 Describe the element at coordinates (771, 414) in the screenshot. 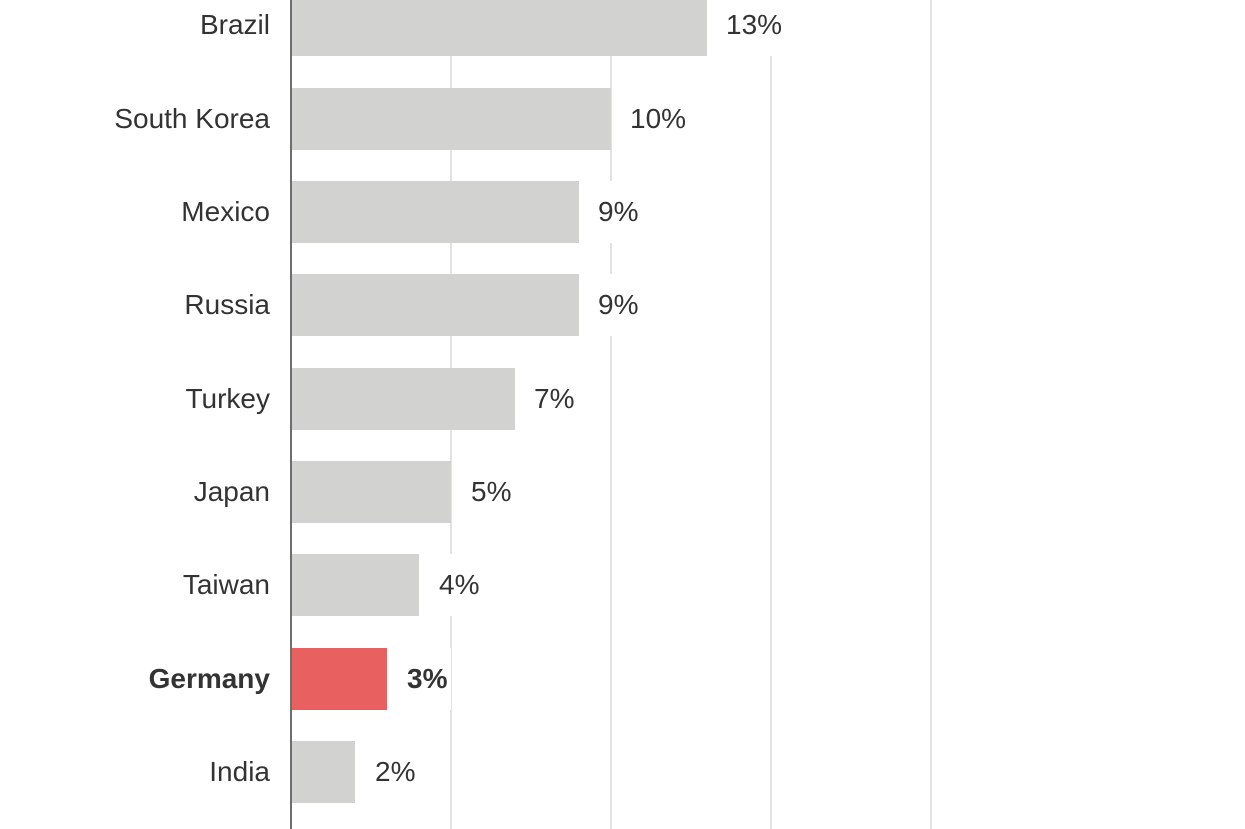

I see `gridline-15pct` at that location.